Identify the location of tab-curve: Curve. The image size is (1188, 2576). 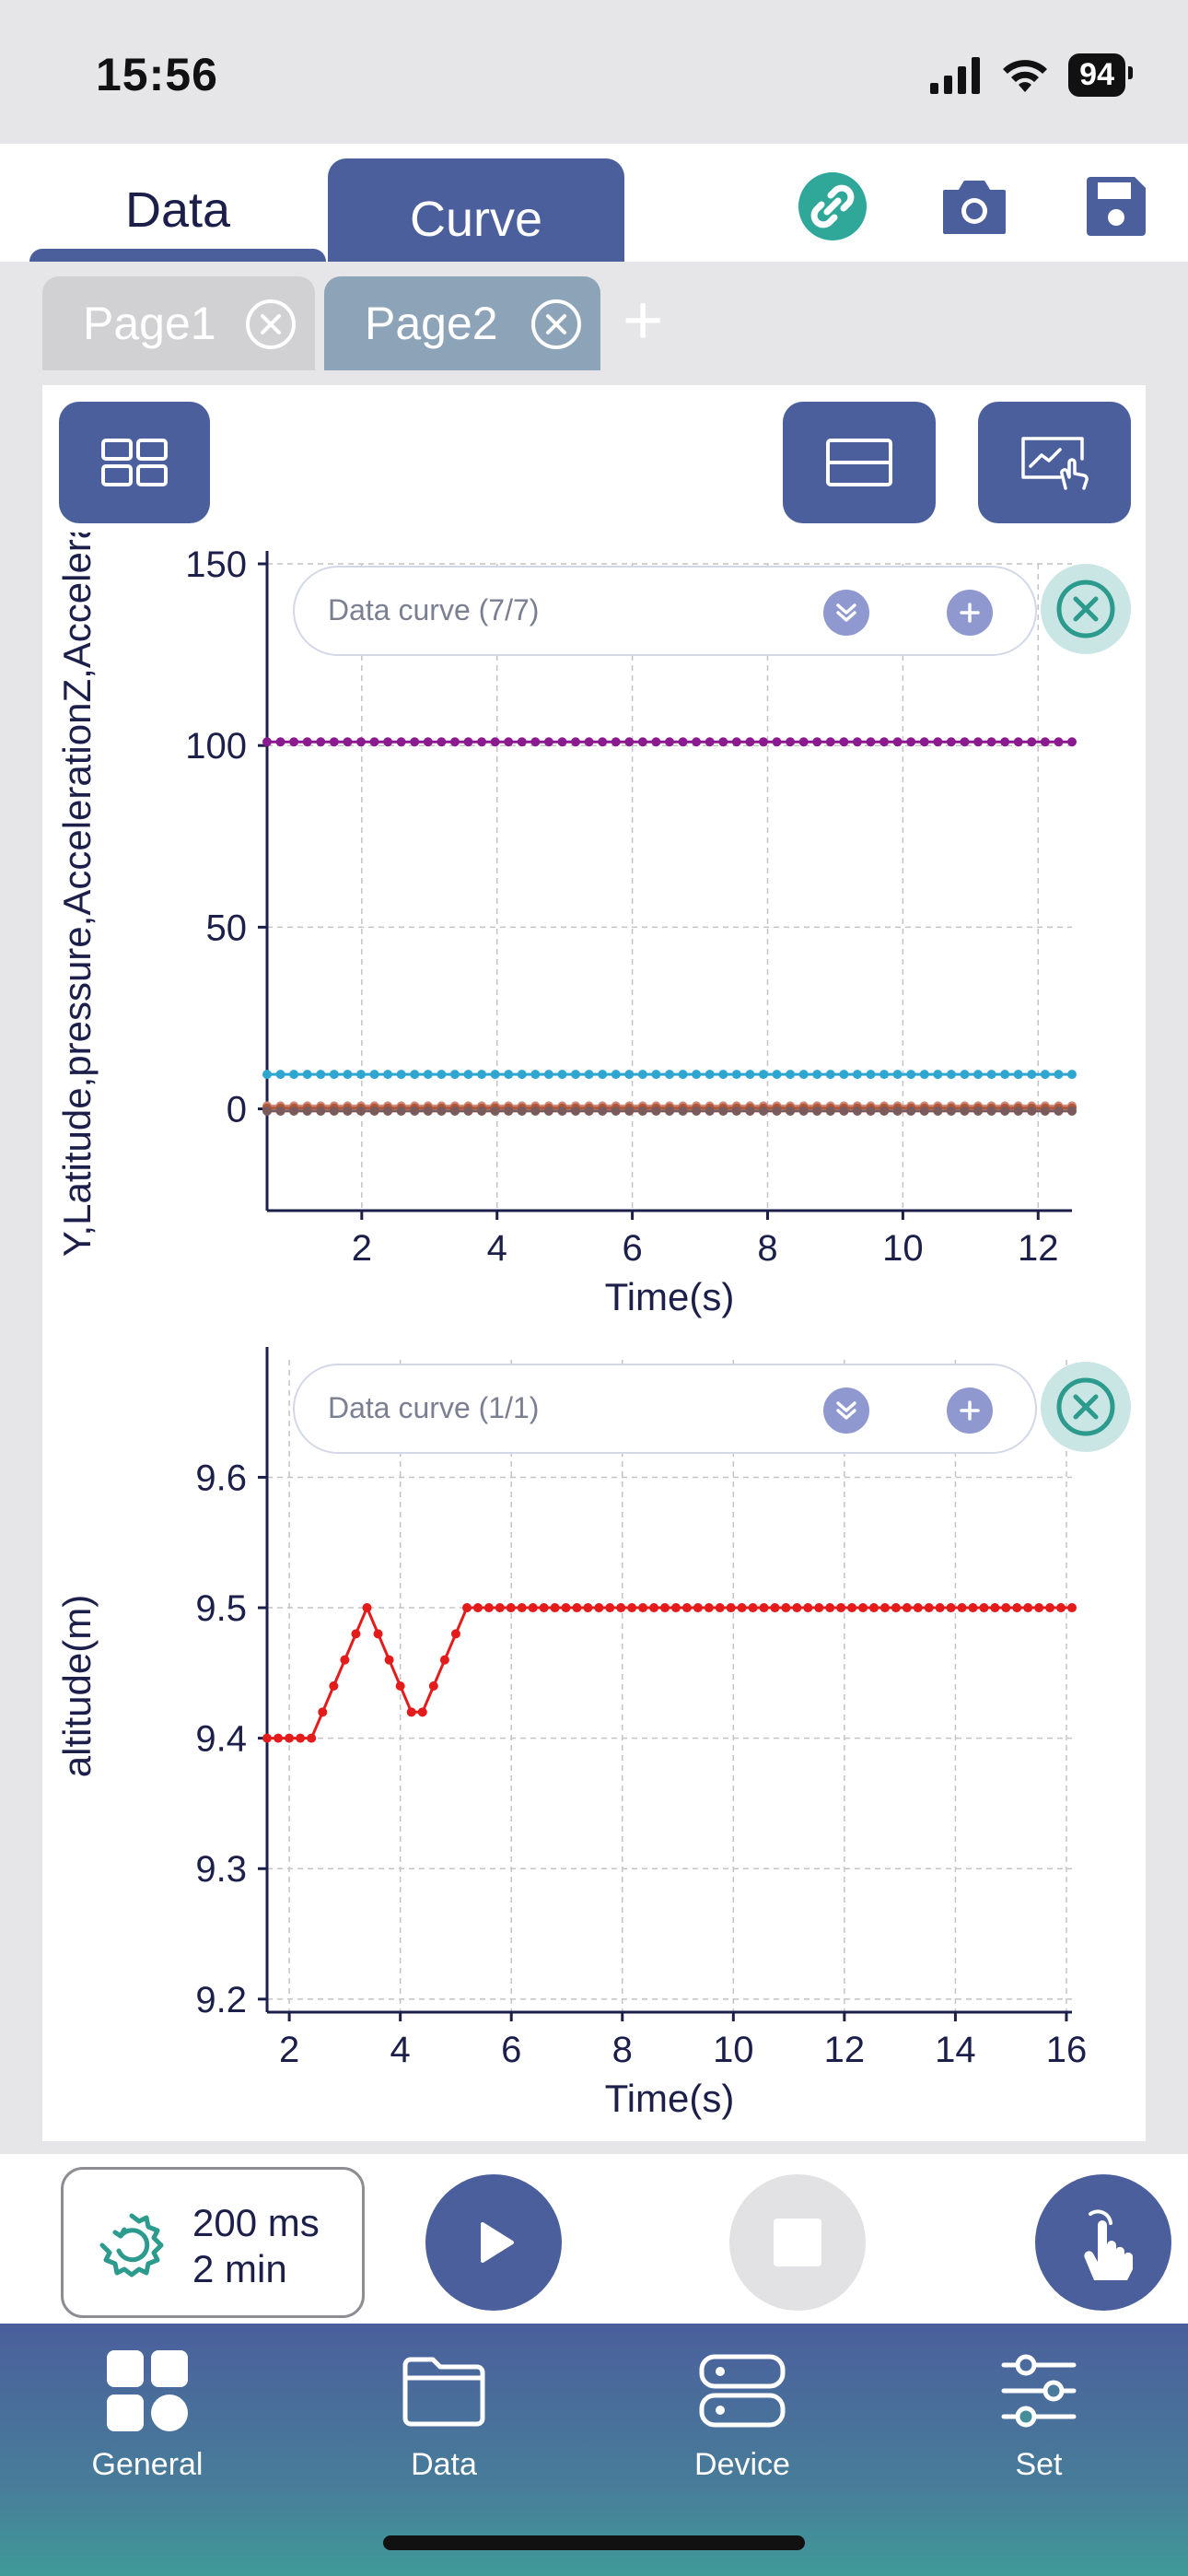
(476, 210).